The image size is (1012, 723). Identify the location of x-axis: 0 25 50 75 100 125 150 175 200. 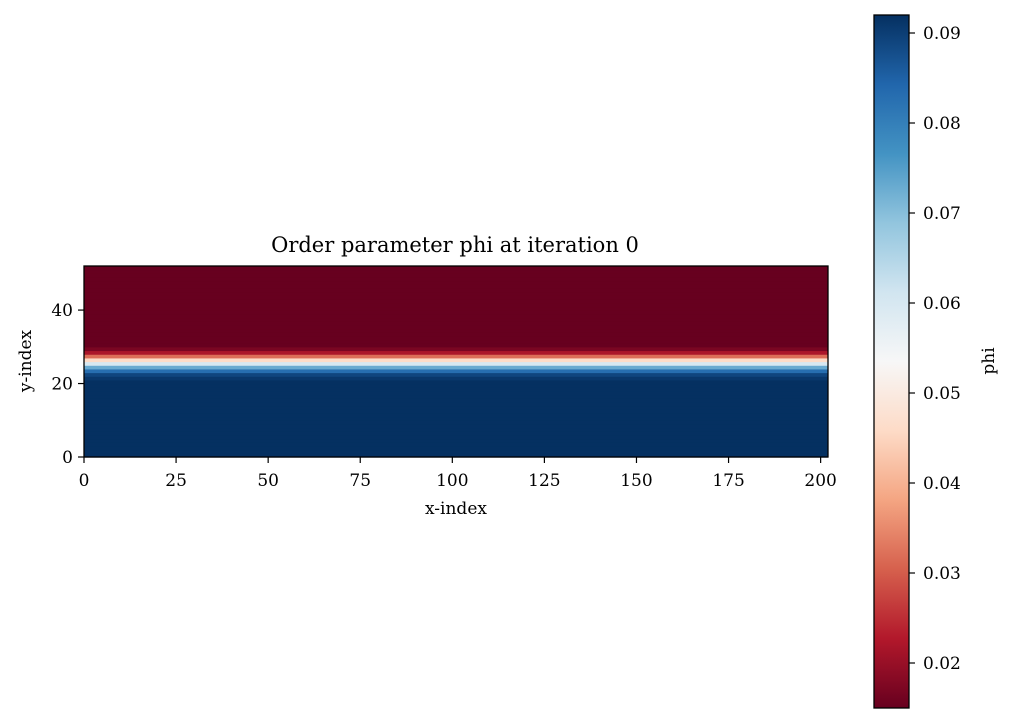
(458, 474).